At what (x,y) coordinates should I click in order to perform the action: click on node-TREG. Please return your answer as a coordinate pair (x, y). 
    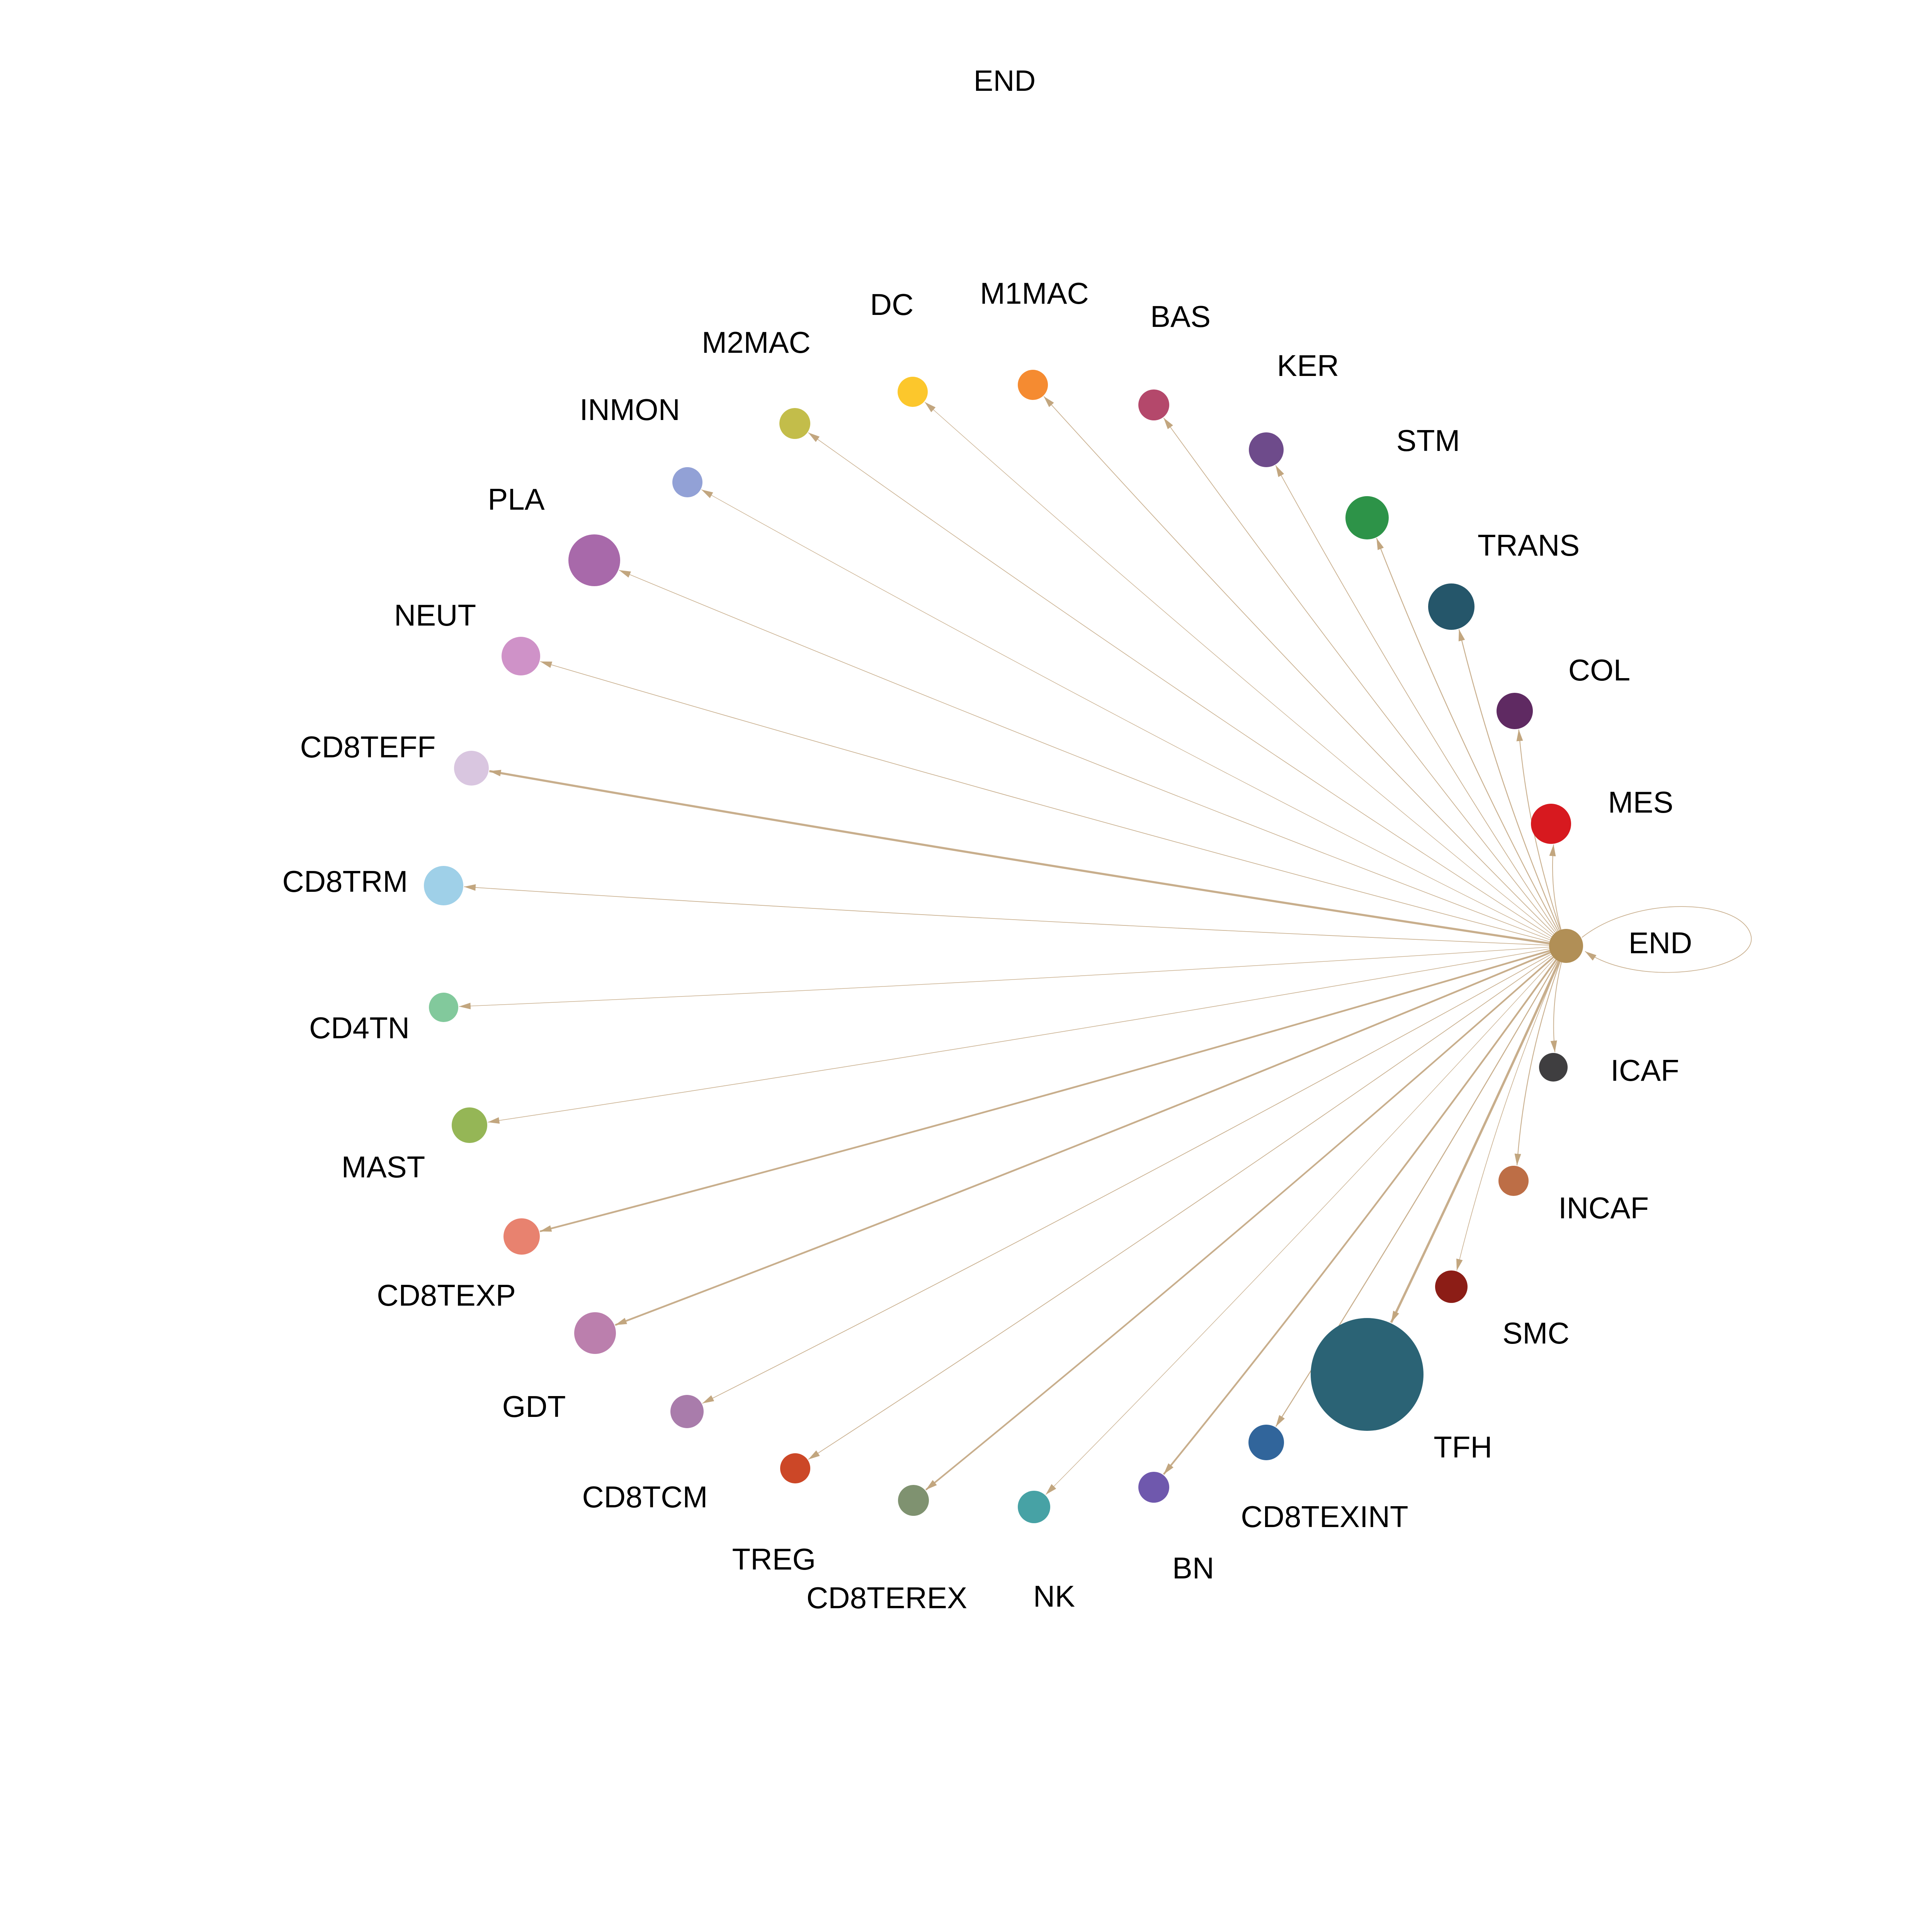
    Looking at the image, I should click on (795, 1468).